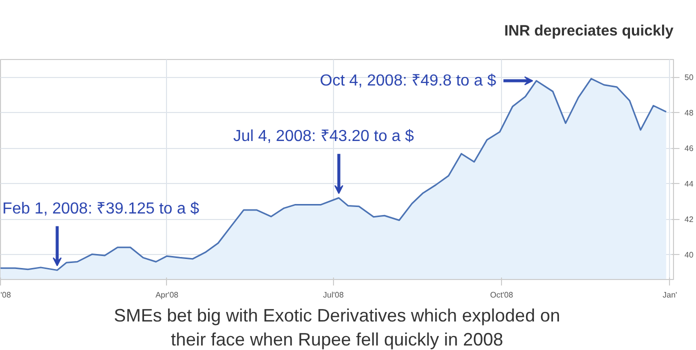 This screenshot has height=350, width=696. I want to click on x-tick-label: Oct'08, so click(502, 295).